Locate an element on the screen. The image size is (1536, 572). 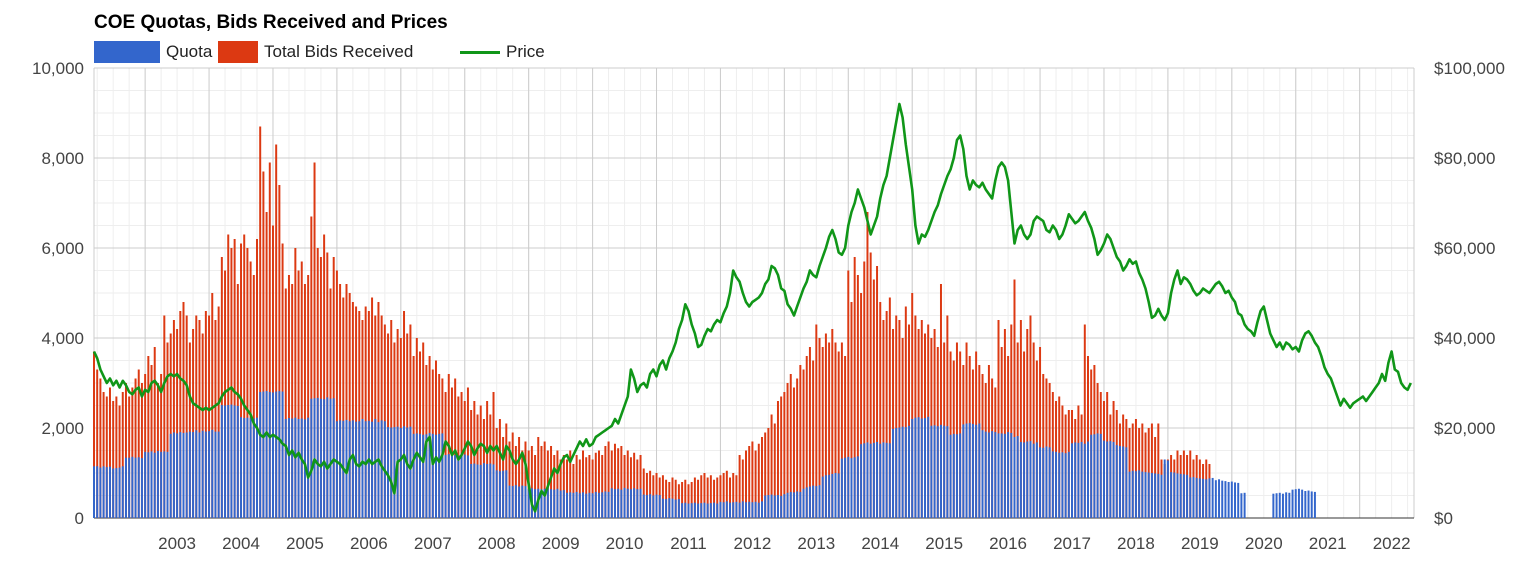
x-tick-label: 2003 is located at coordinates (177, 543).